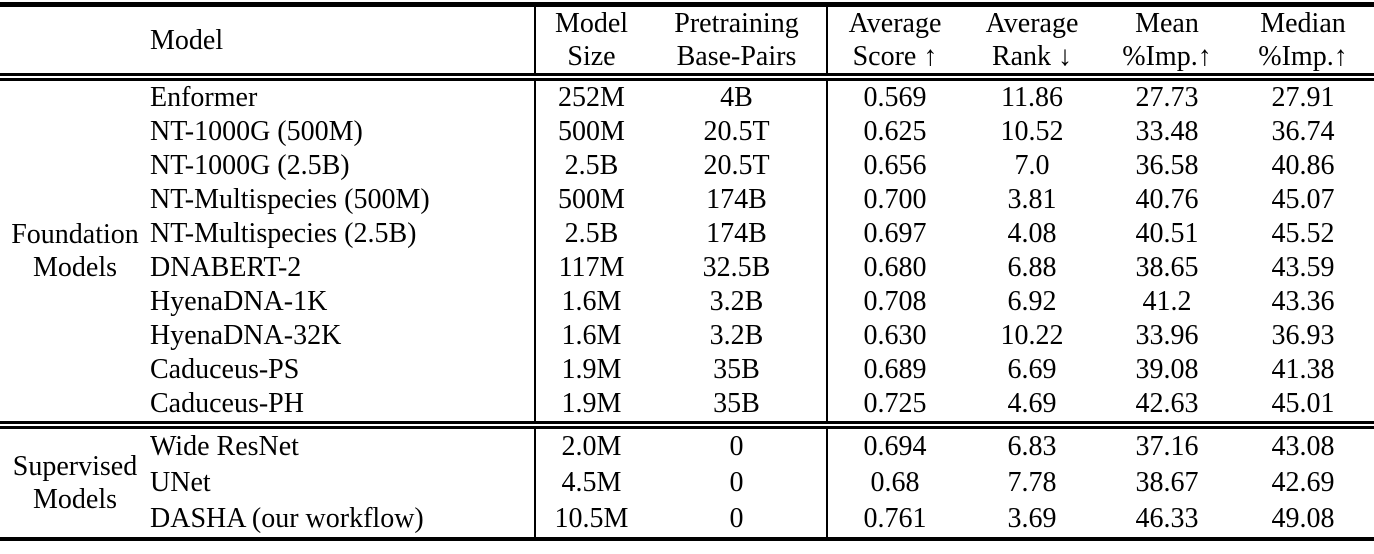  What do you see at coordinates (1167, 301) in the screenshot?
I see `mean-imp-cell: 41.2` at bounding box center [1167, 301].